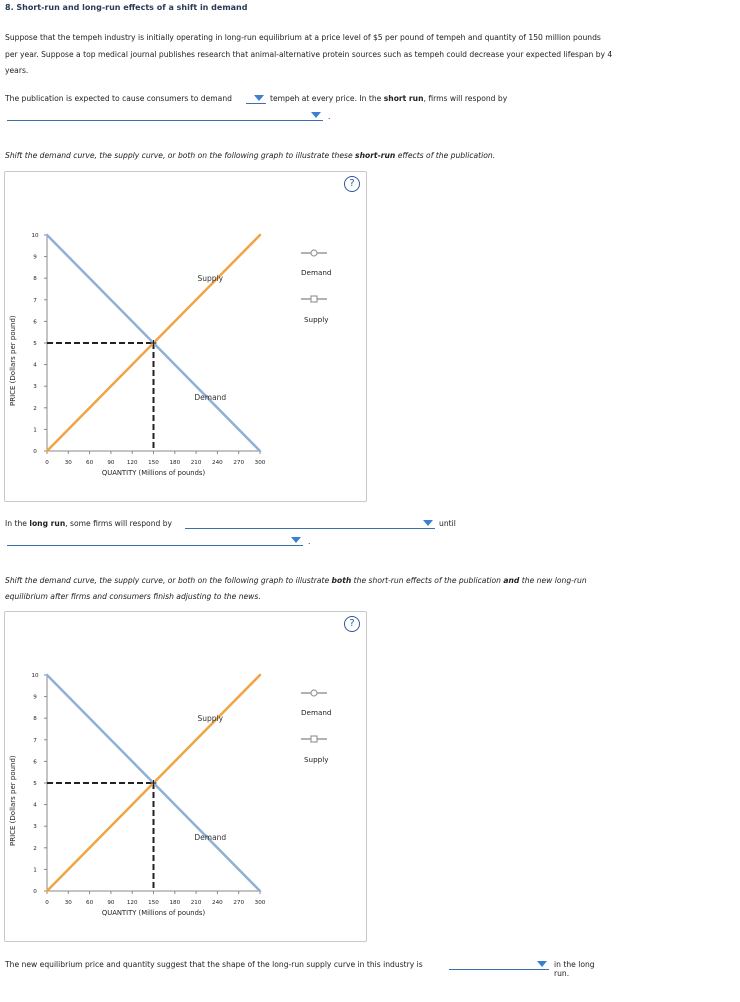 The width and height of the screenshot is (740, 1002). I want to click on q1-end: ., so click(329, 116).